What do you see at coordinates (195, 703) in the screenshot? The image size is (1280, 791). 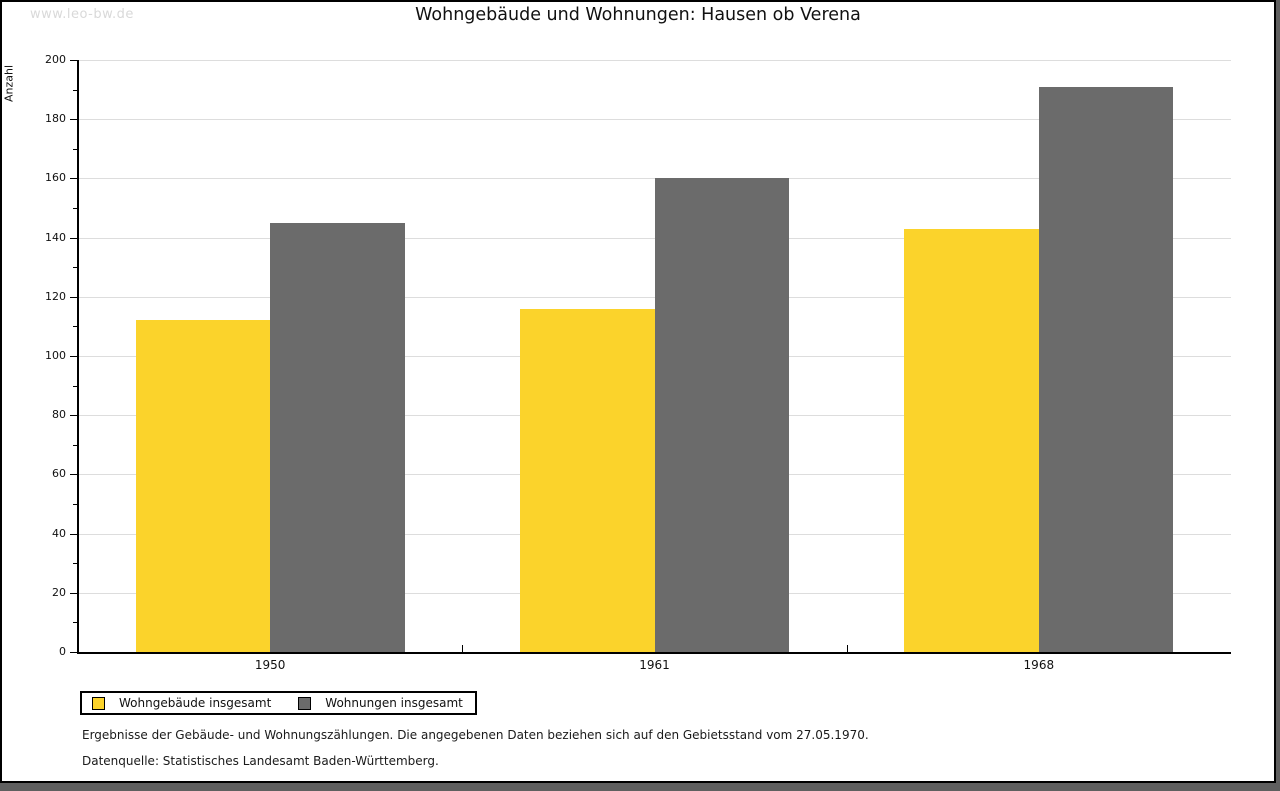 I see `legend-label-wohngebaeude: Wohngebäude insgesamt` at bounding box center [195, 703].